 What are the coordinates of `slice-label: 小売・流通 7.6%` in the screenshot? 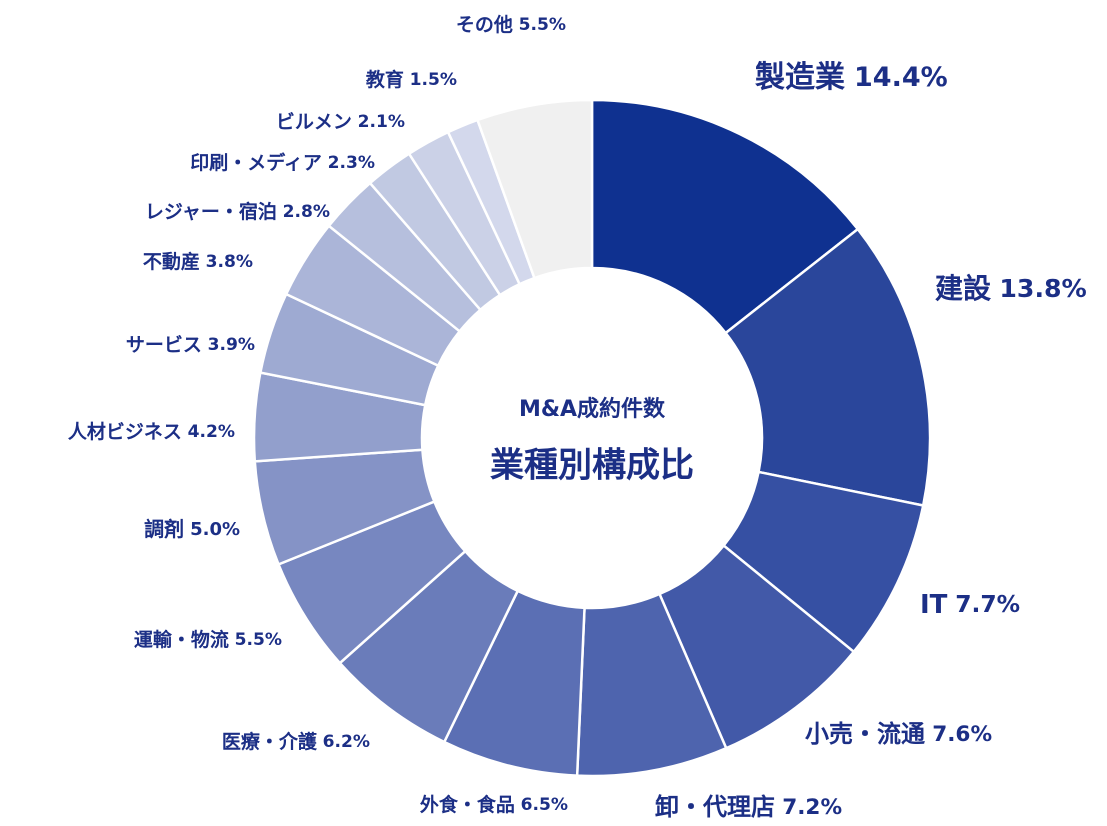 It's located at (898, 734).